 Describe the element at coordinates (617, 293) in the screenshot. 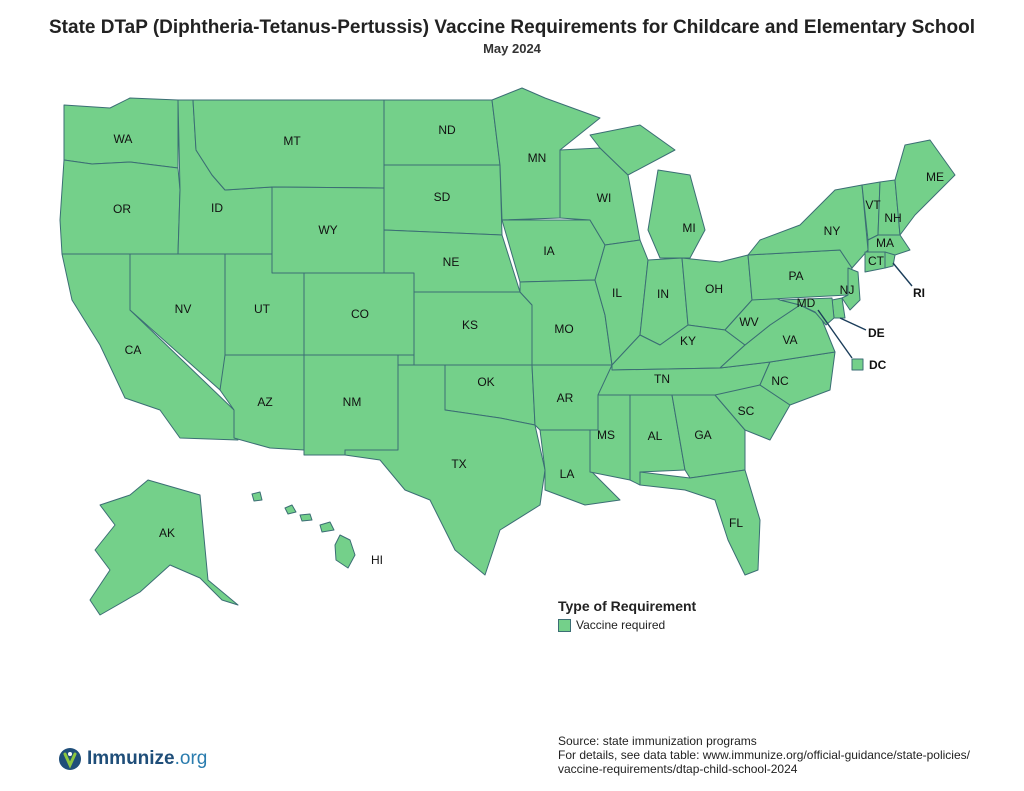

I see `label-IL: IL` at that location.